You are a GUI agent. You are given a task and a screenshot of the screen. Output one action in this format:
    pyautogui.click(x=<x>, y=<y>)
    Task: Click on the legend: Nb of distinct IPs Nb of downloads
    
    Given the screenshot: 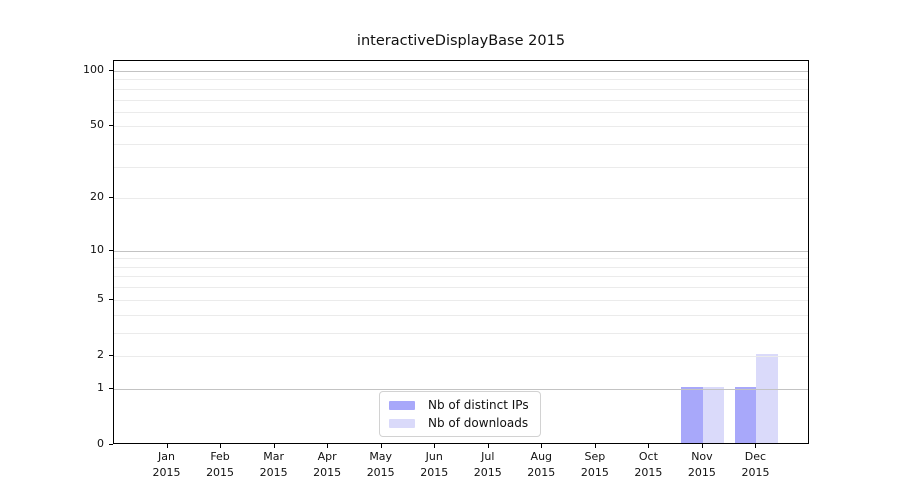 What is the action you would take?
    pyautogui.click(x=460, y=414)
    